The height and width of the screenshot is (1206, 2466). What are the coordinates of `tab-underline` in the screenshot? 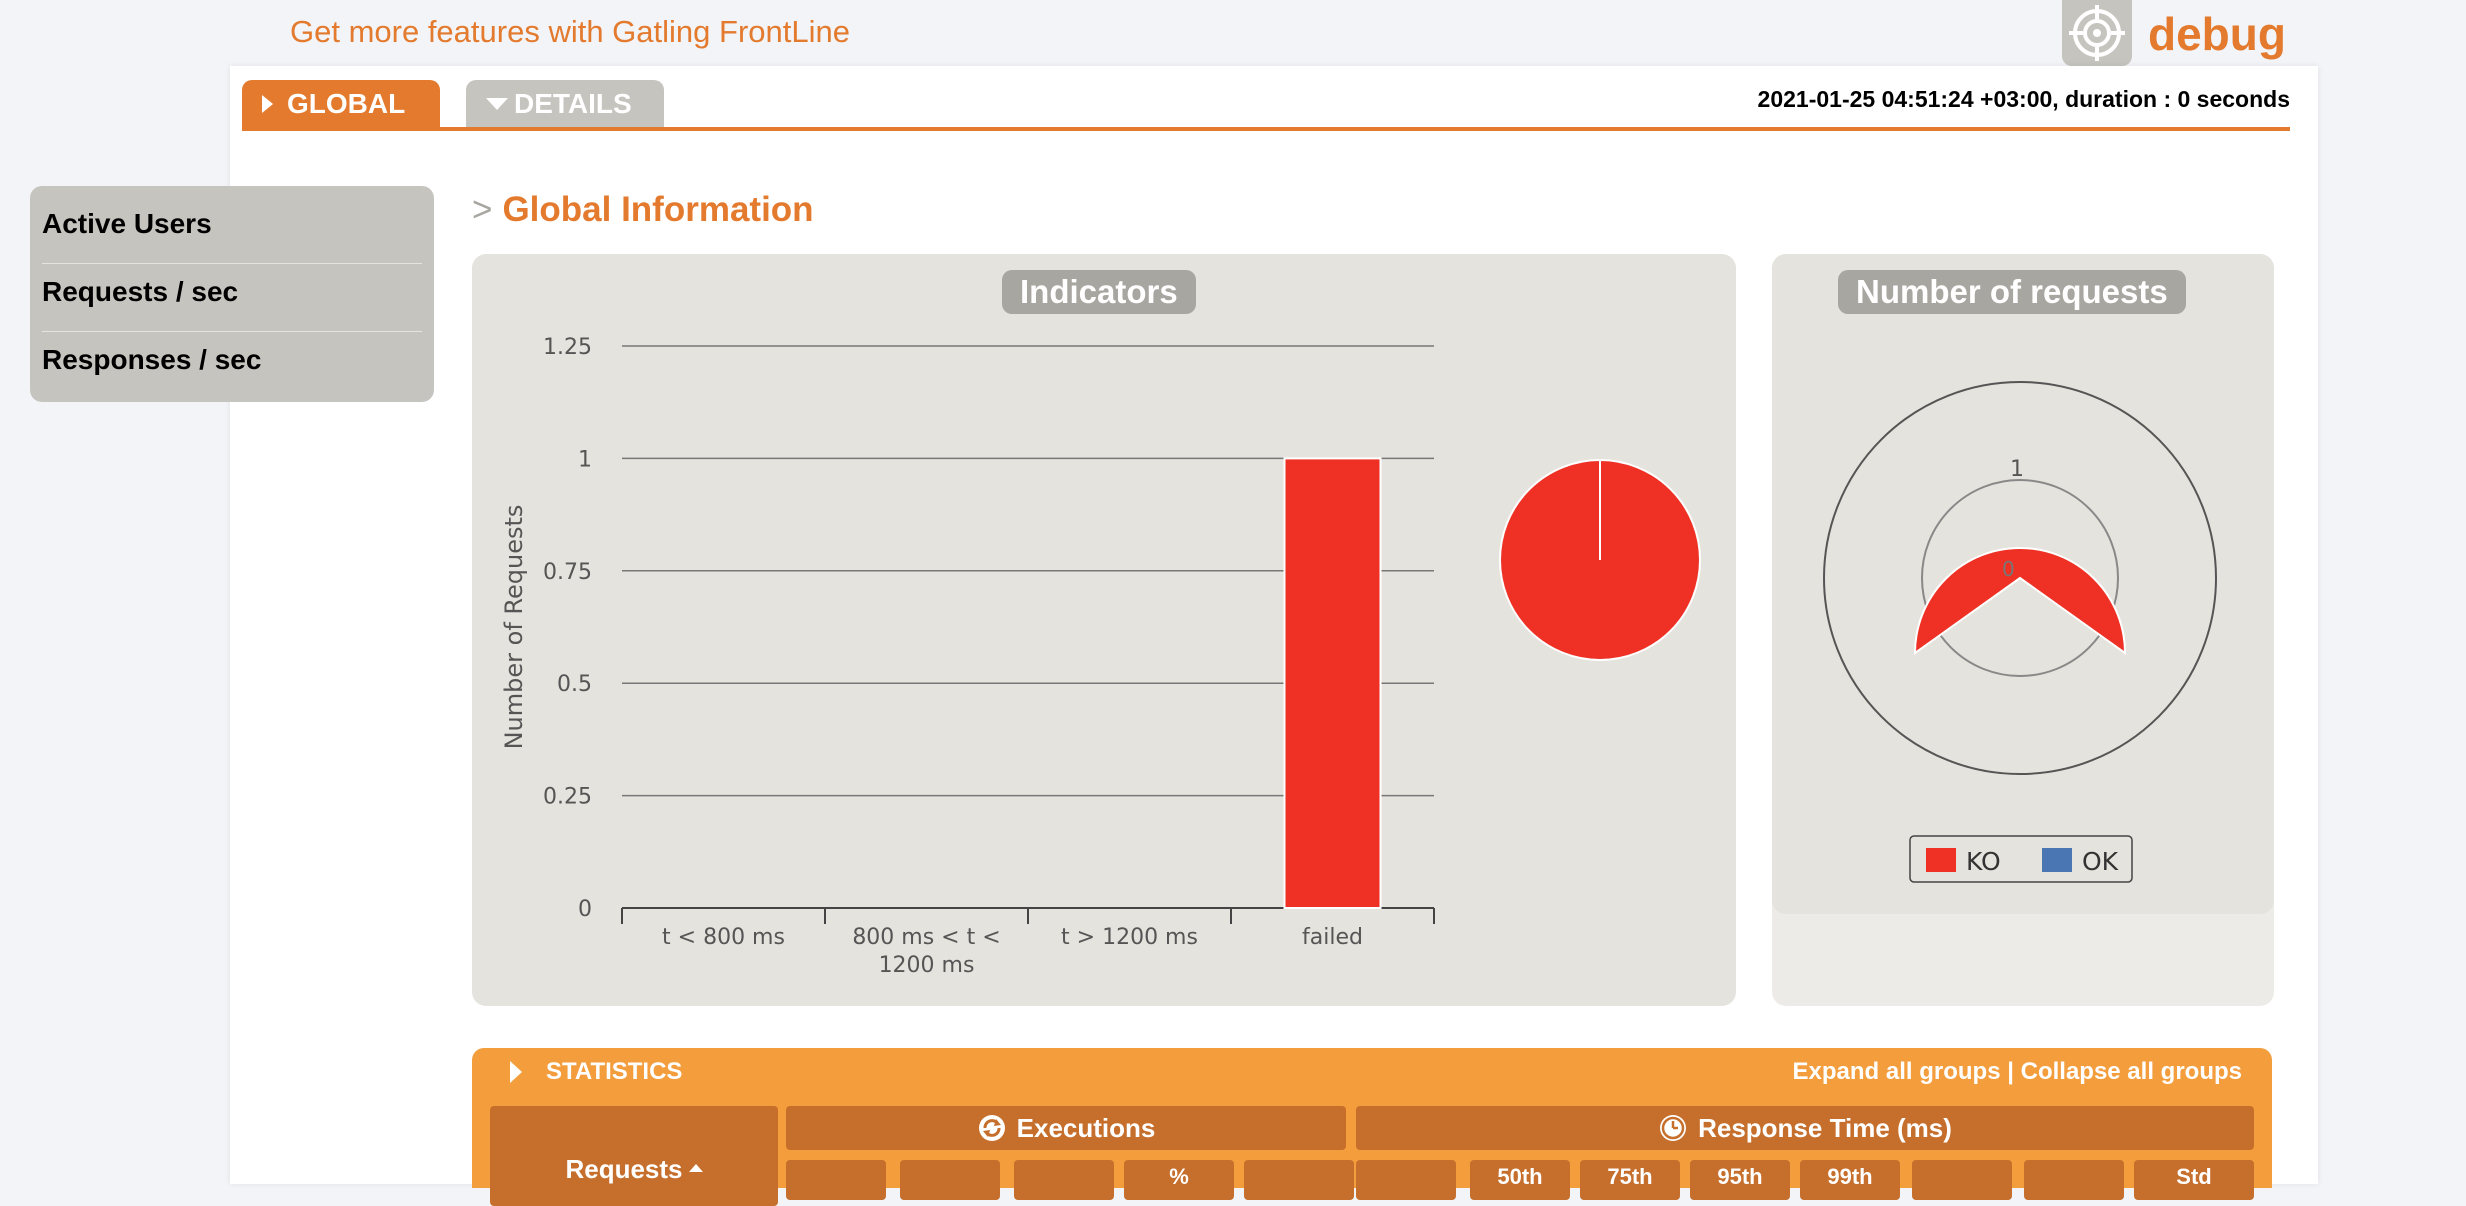 It's located at (1266, 129).